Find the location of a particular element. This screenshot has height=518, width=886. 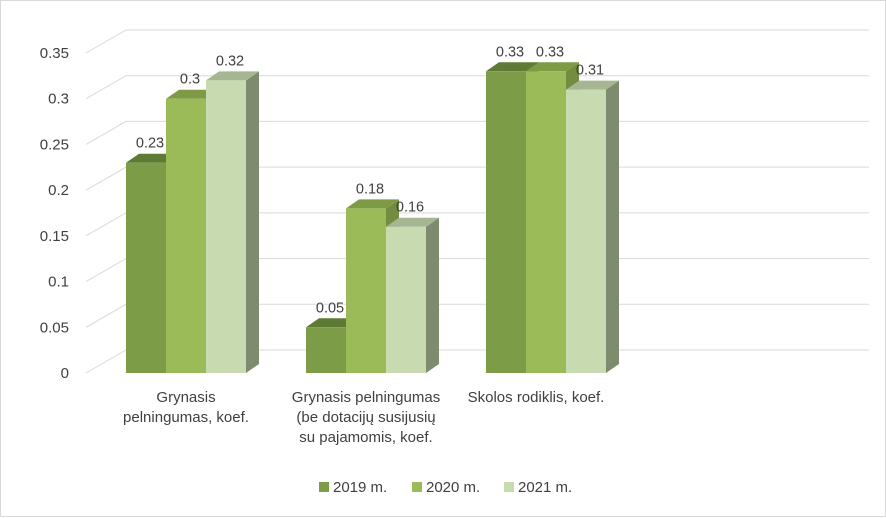

data-label: 0.18 is located at coordinates (370, 189).